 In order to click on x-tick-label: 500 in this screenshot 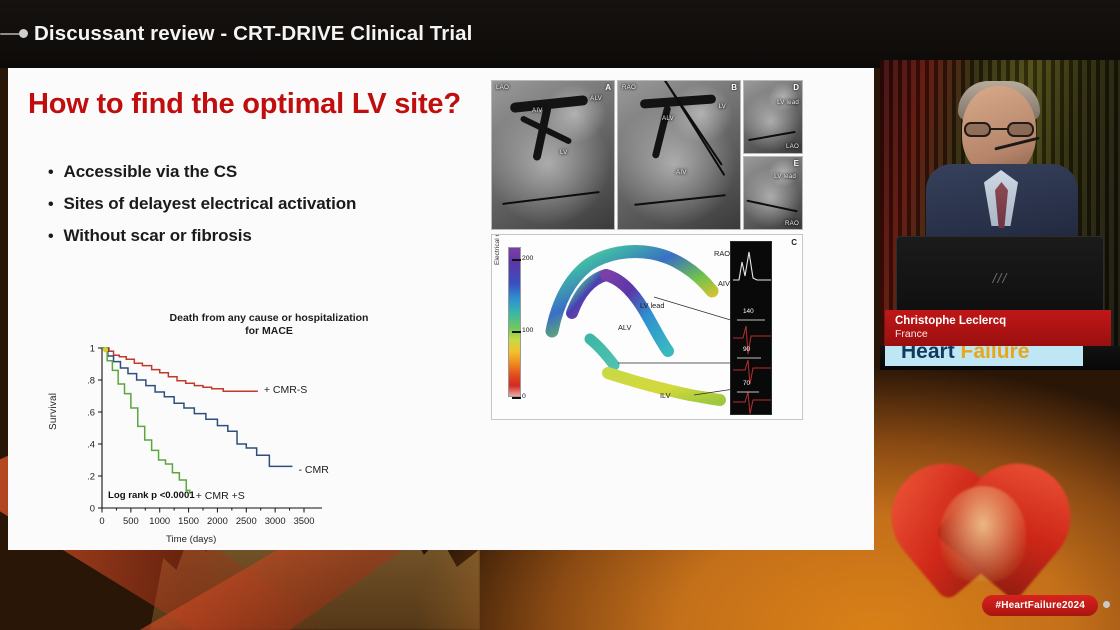, I will do `click(131, 520)`.